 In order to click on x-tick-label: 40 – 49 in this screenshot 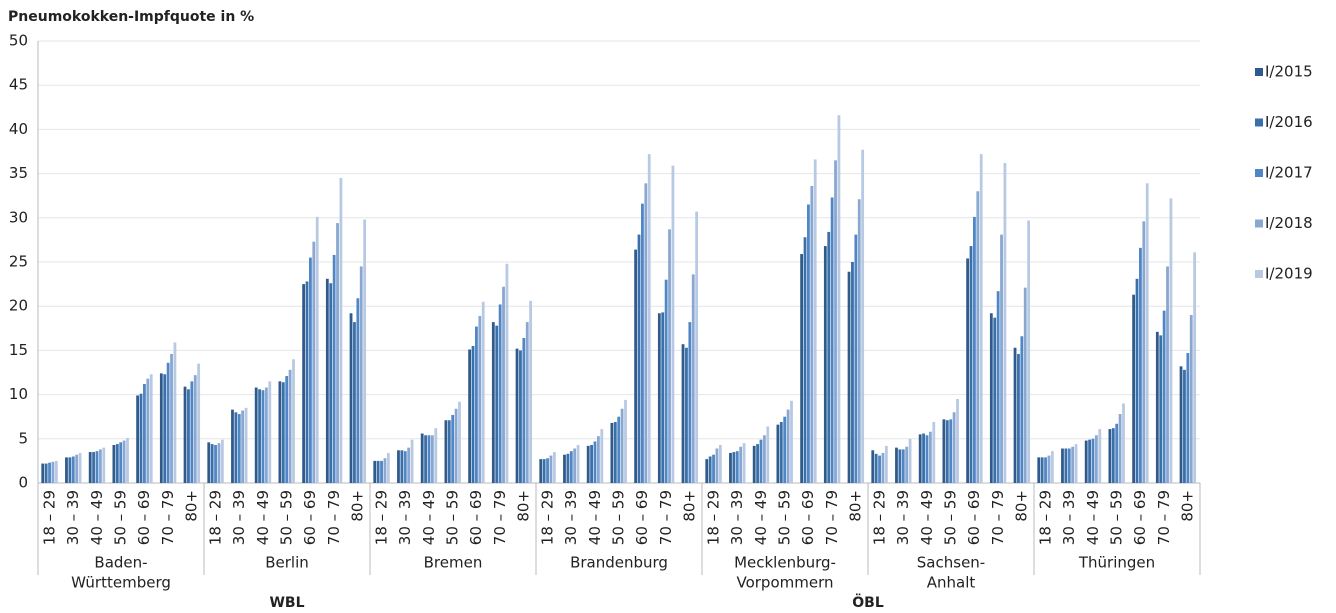, I will do `click(97, 517)`.